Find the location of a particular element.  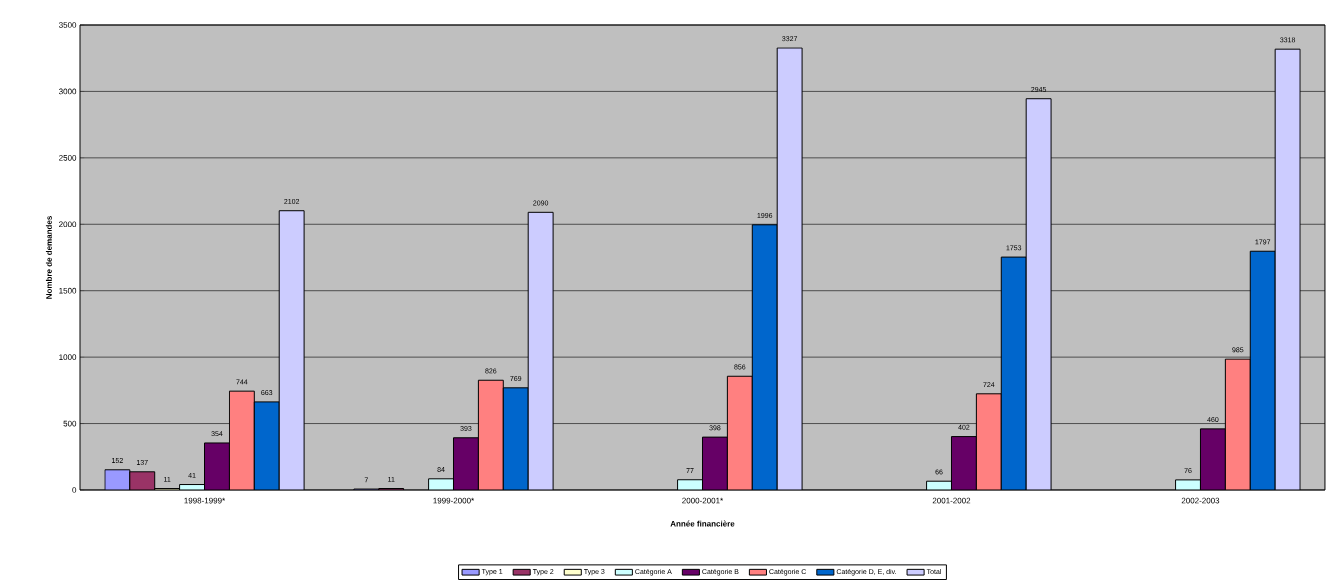

y-tick-label: 500 is located at coordinates (70, 423).